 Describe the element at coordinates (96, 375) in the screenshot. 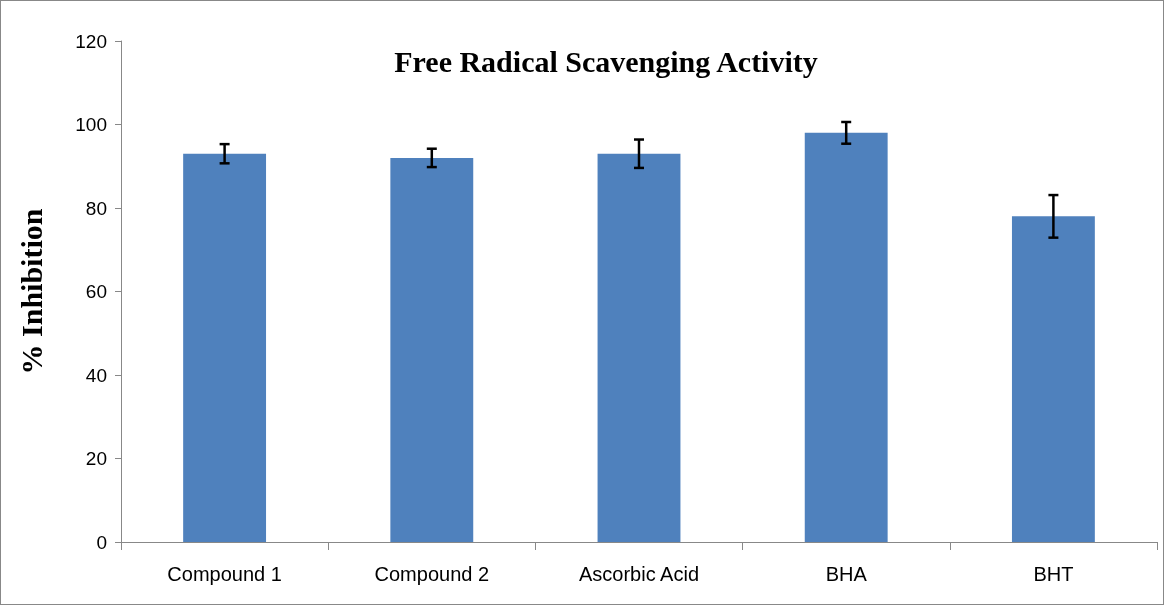

I see `y-tick-label: 40` at that location.